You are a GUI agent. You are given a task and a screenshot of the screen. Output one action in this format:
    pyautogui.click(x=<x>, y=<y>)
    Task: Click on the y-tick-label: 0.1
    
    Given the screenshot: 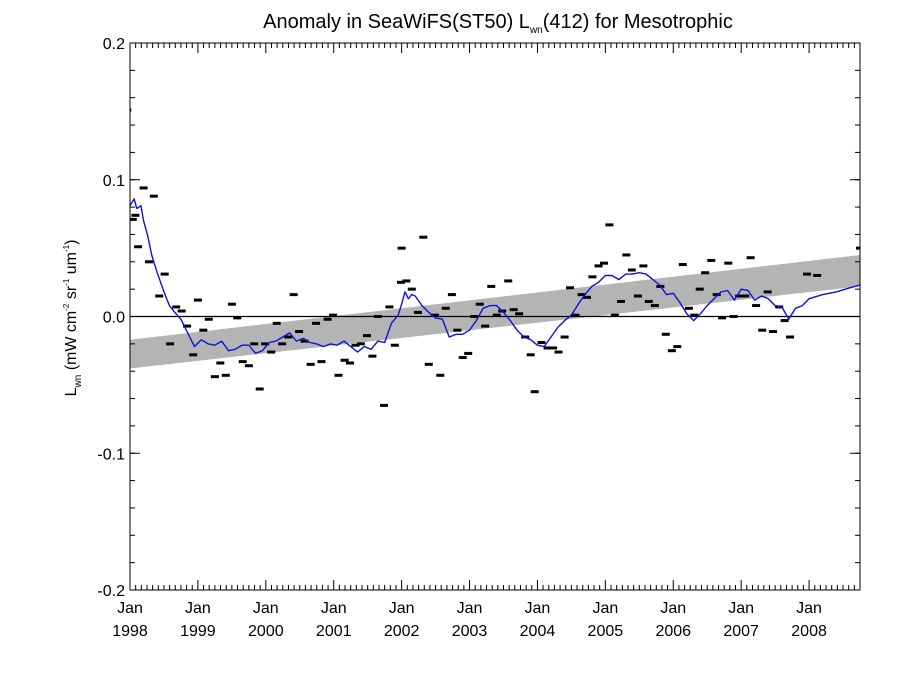 What is the action you would take?
    pyautogui.click(x=114, y=181)
    